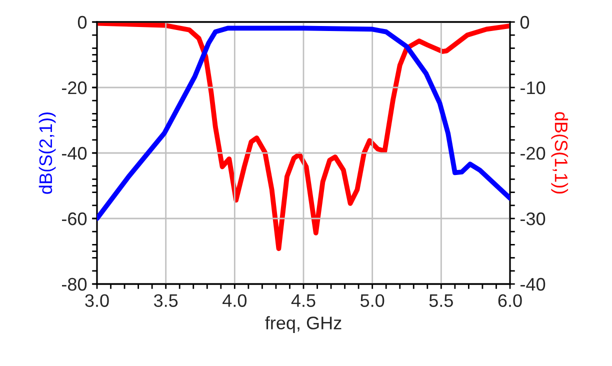 This screenshot has height=366, width=612. What do you see at coordinates (74, 87) in the screenshot?
I see `y-tick-label: -20` at bounding box center [74, 87].